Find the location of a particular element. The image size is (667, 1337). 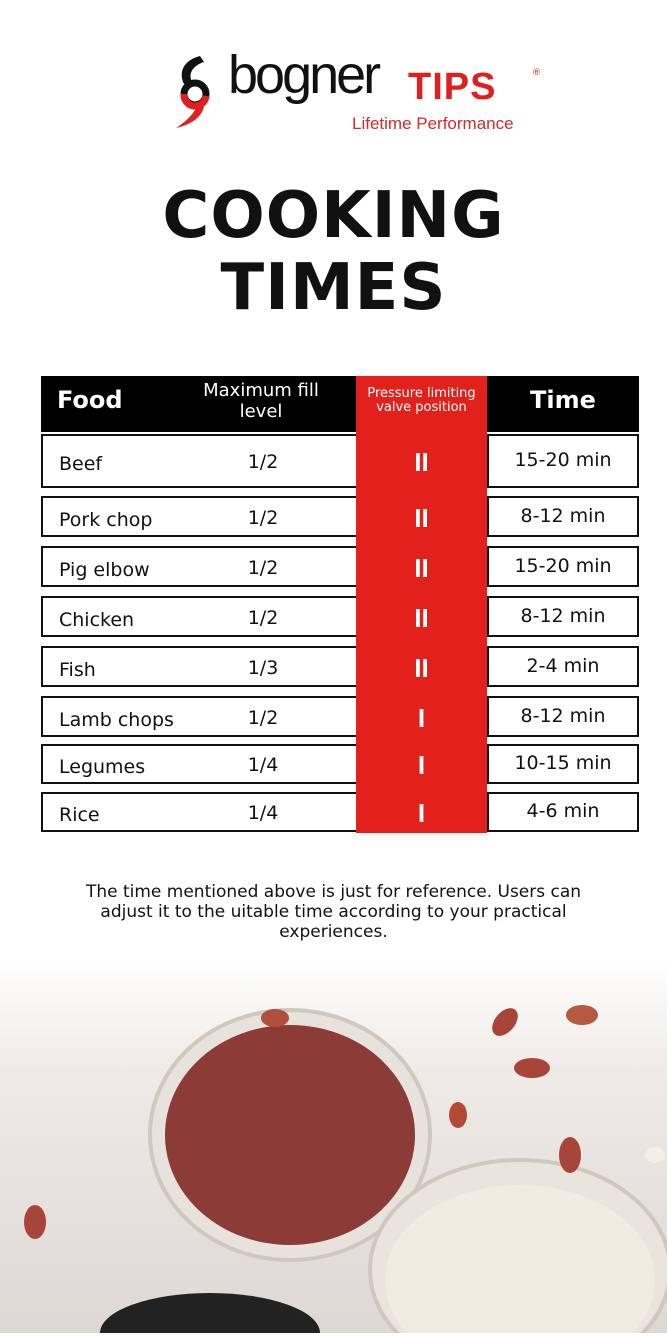

page-title: COOKING TIMES is located at coordinates (333, 252).